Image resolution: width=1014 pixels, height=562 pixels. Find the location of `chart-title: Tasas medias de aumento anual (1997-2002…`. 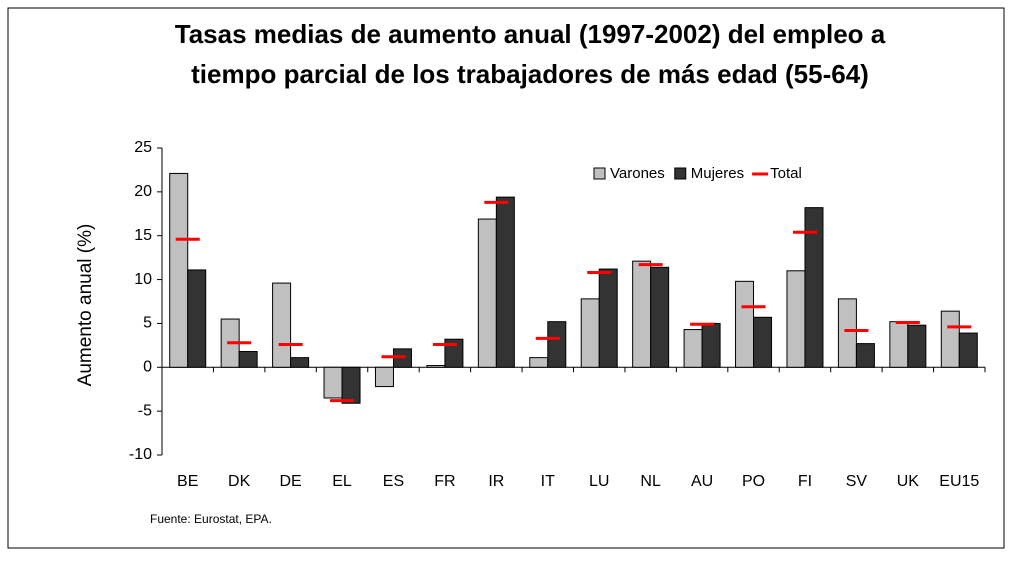

chart-title: Tasas medias de aumento anual (1997-2002… is located at coordinates (530, 34).